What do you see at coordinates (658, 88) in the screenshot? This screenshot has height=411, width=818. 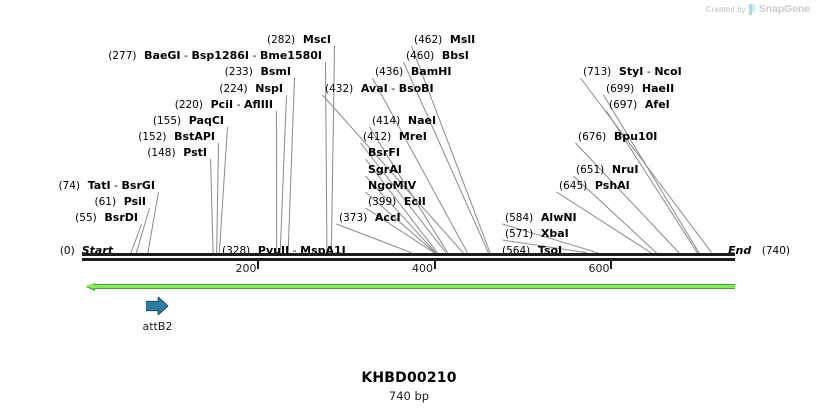 I see `enzyme-name: HaeII` at bounding box center [658, 88].